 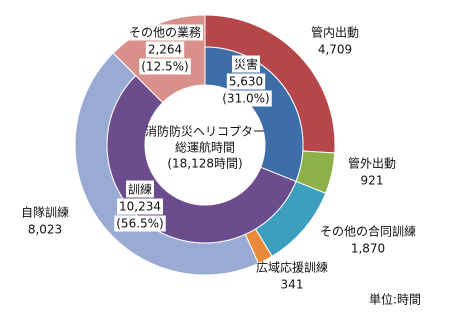 I want to click on outer-value: 341, so click(x=292, y=285).